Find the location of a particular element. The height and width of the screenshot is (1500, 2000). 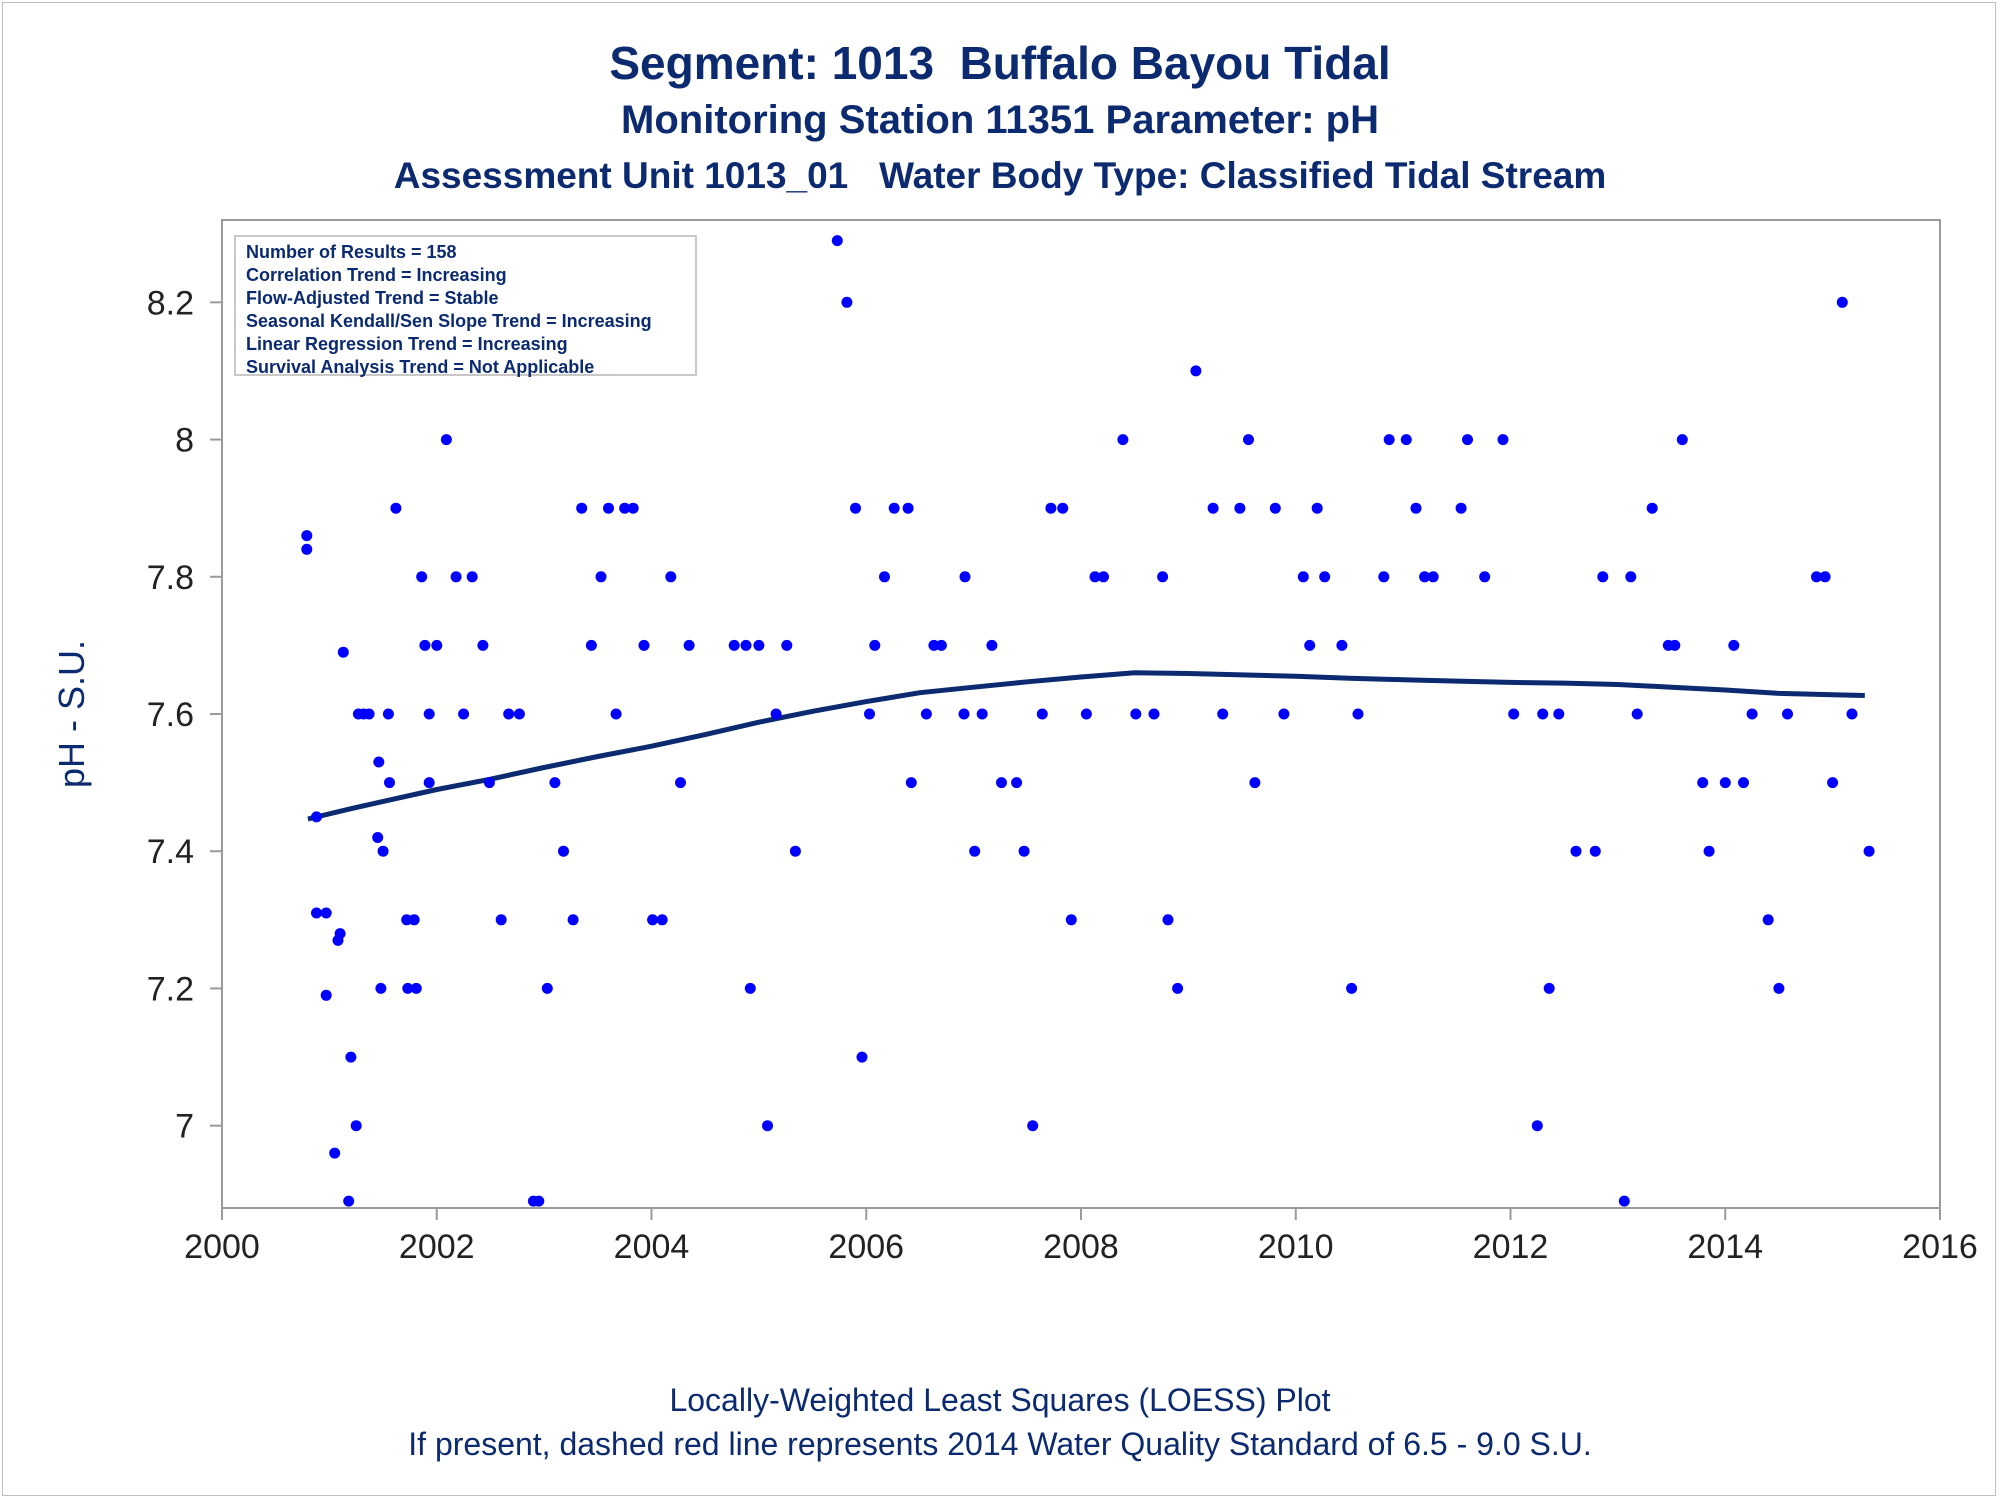

y-tick-label: 7.4 is located at coordinates (170, 852).